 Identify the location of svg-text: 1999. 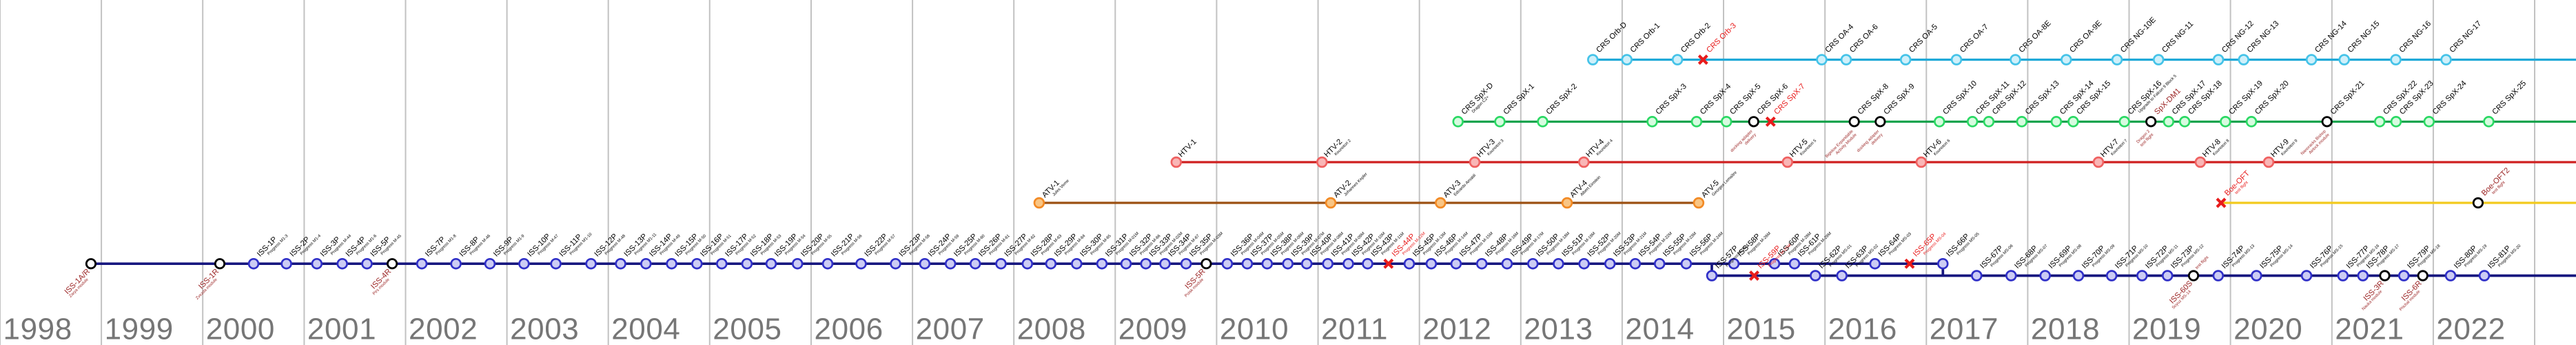
(139, 329).